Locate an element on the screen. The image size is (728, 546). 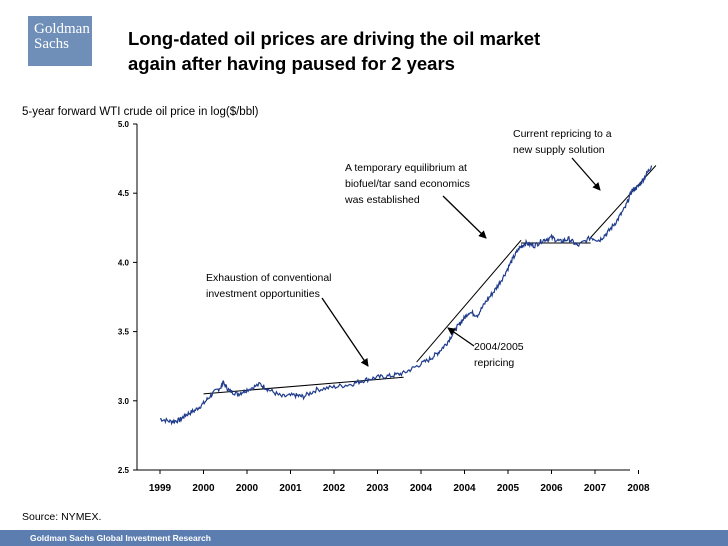
x-tick-label: 2001 is located at coordinates (290, 488).